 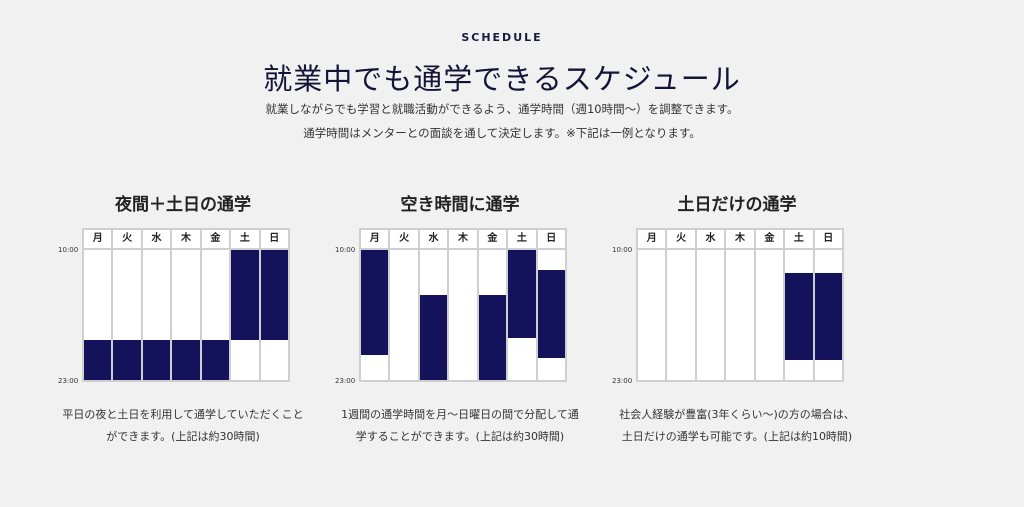 I want to click on page-title: 就業中でも通学できるスケジュール, so click(x=502, y=79).